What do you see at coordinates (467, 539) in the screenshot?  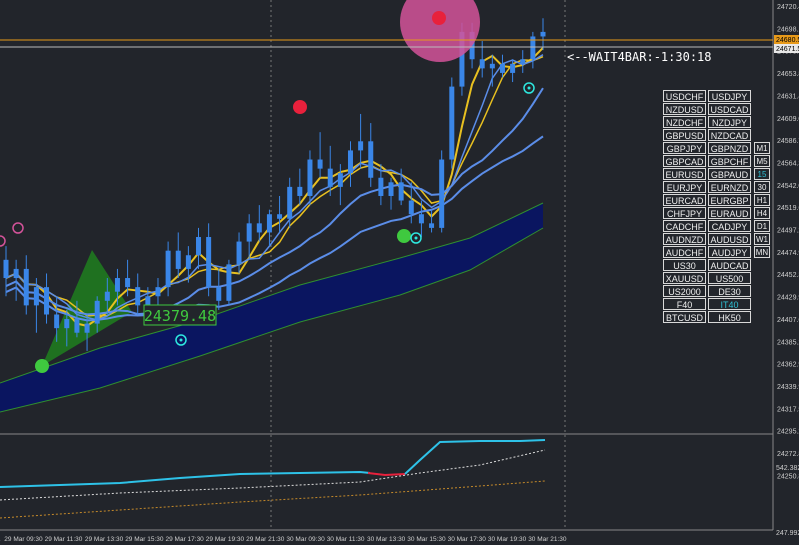 I see `time-label: 30 Mar 17:30` at bounding box center [467, 539].